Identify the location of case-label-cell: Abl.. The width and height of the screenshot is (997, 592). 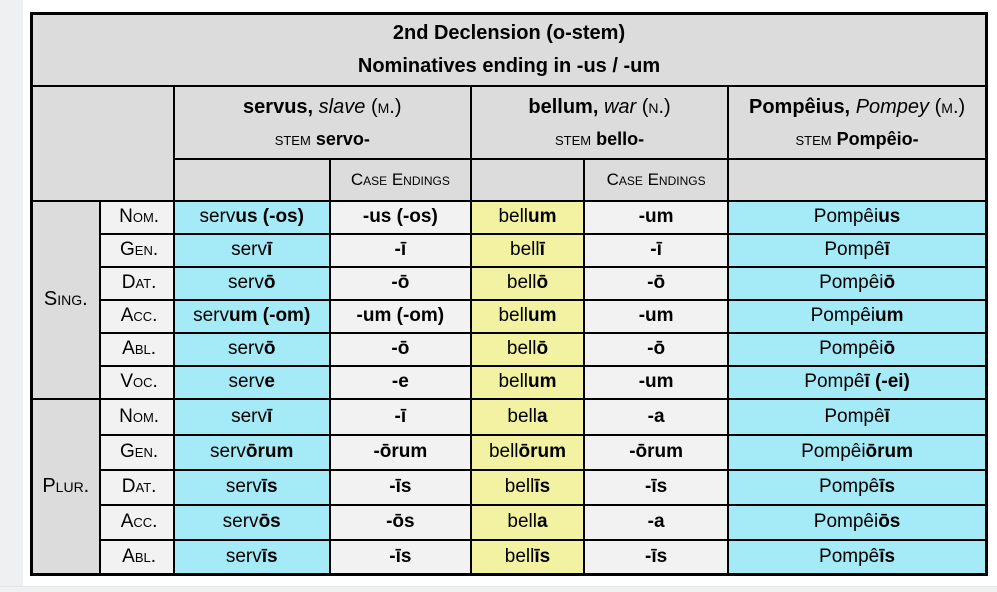
(136, 557).